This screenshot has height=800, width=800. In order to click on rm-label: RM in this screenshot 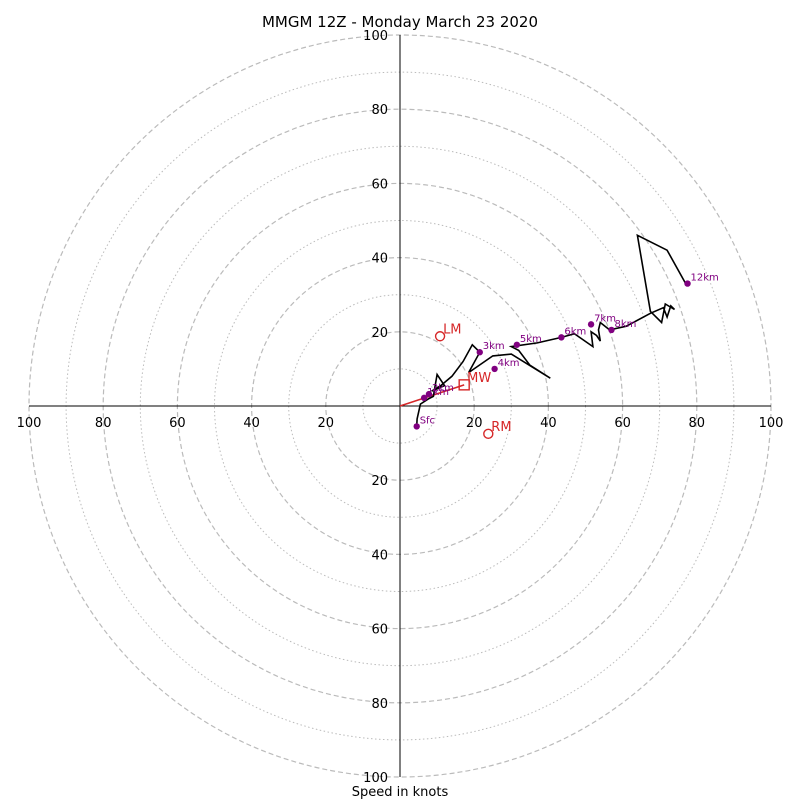, I will do `click(501, 427)`.